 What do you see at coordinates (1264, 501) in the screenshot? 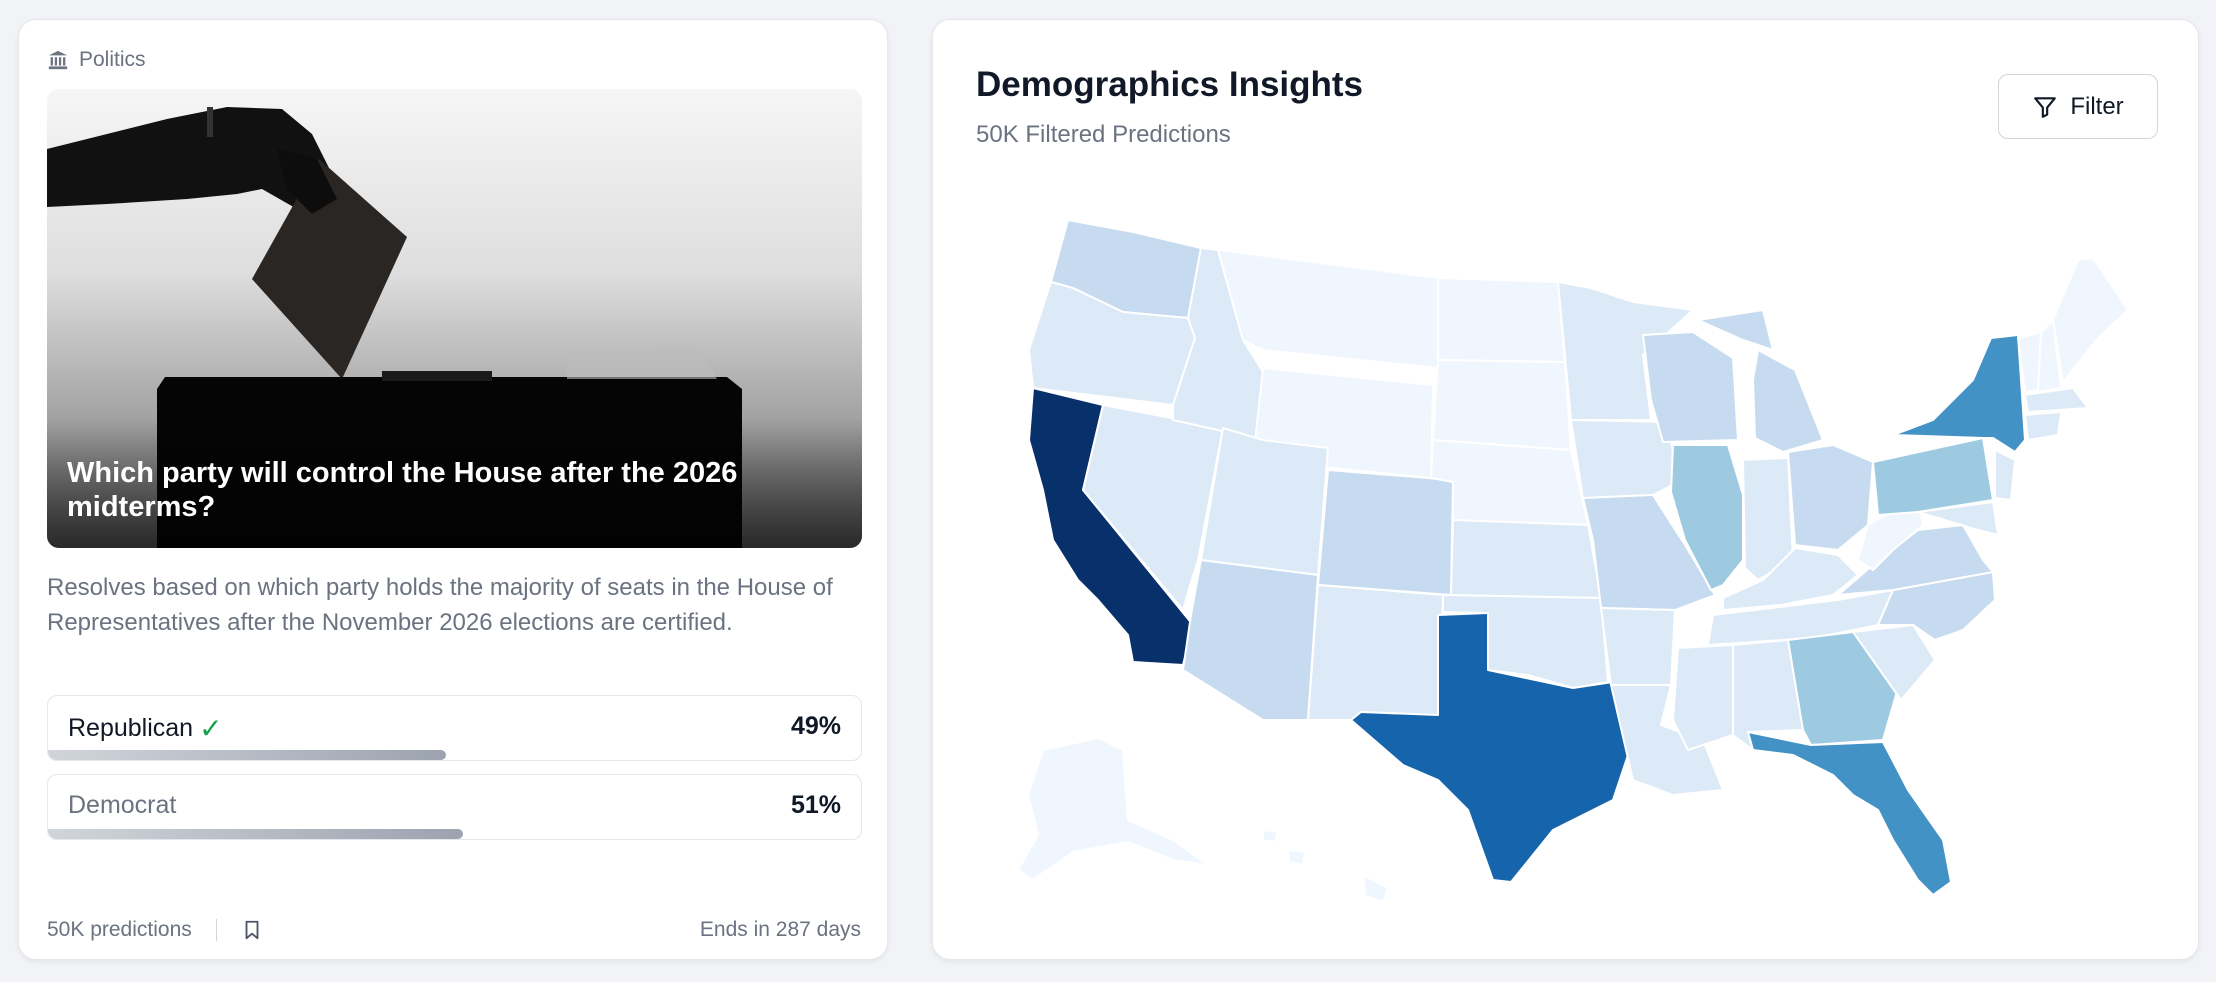
I see `state-utah` at bounding box center [1264, 501].